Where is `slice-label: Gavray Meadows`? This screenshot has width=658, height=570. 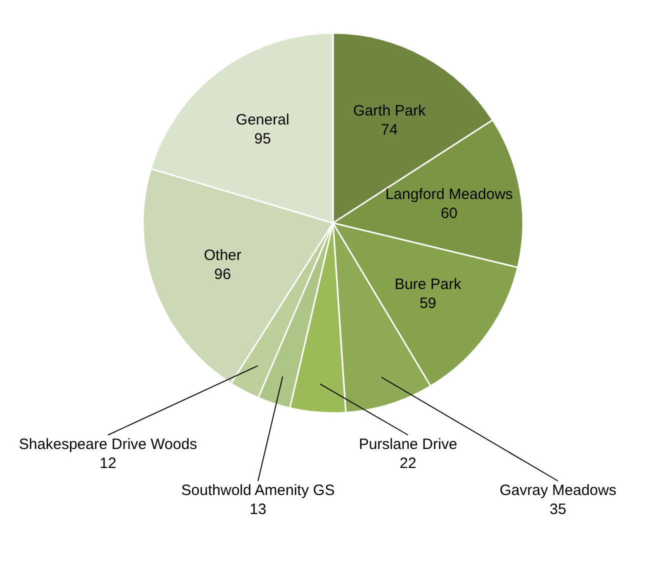
slice-label: Gavray Meadows is located at coordinates (558, 490).